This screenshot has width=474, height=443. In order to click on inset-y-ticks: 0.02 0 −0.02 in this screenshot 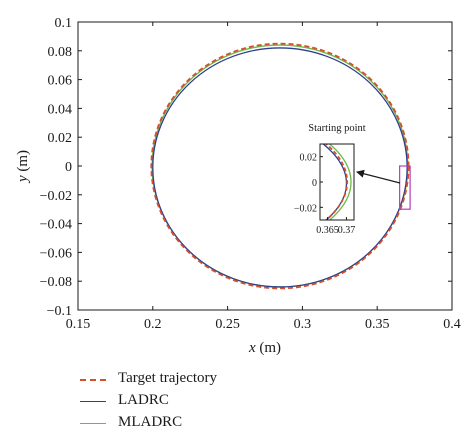, I will do `click(308, 183)`.